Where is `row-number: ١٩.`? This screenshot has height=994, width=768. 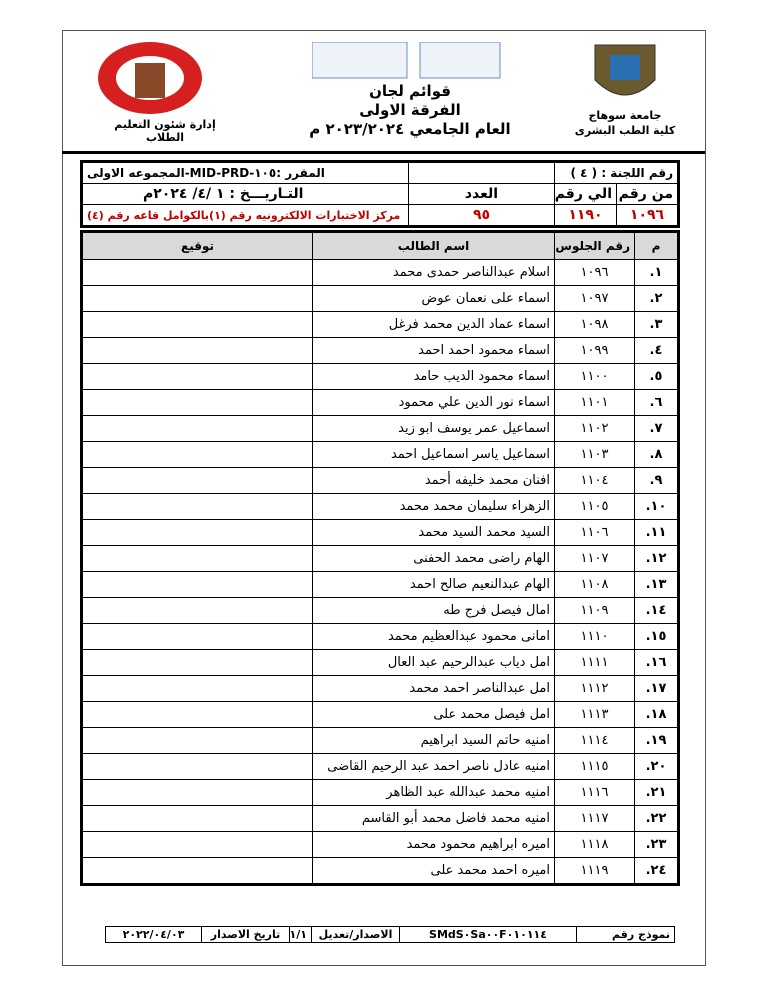 row-number: ١٩. is located at coordinates (656, 740).